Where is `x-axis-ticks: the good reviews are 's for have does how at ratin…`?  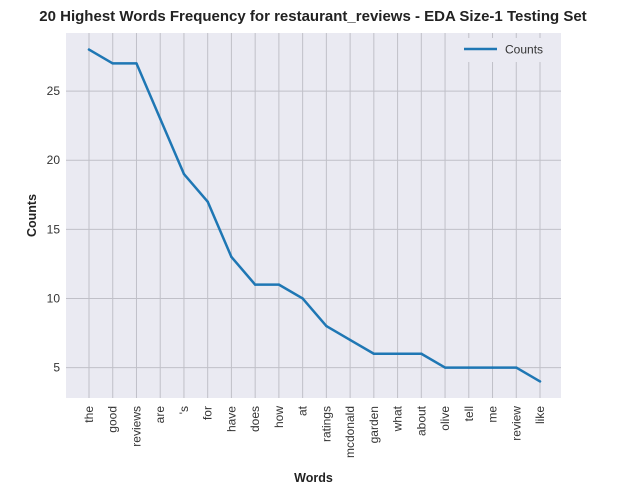
x-axis-ticks: the good reviews are 's for have does how at ratin… is located at coordinates (314, 431).